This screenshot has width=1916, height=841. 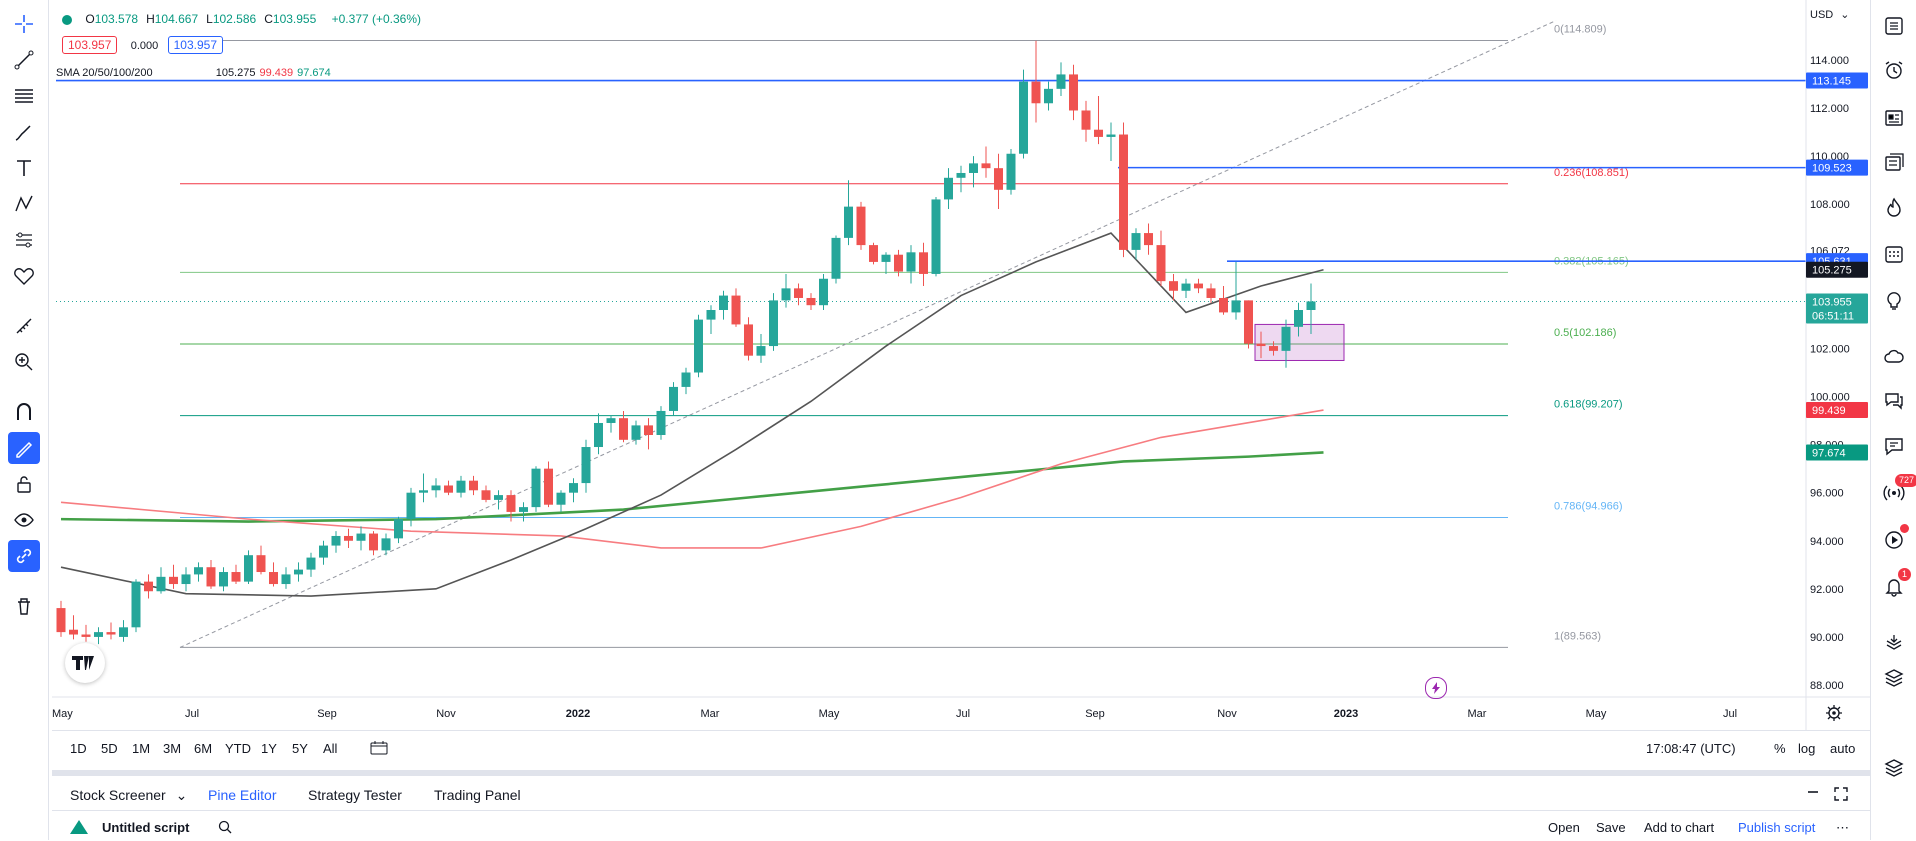 What do you see at coordinates (300, 748) in the screenshot?
I see `range-button-5y: 5Y` at bounding box center [300, 748].